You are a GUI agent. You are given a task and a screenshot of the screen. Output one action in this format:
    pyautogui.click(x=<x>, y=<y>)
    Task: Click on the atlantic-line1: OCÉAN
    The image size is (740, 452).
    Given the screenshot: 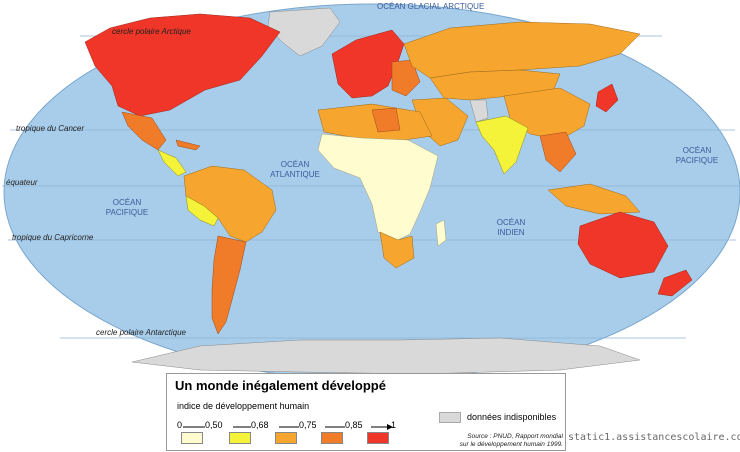 What is the action you would take?
    pyautogui.click(x=295, y=164)
    